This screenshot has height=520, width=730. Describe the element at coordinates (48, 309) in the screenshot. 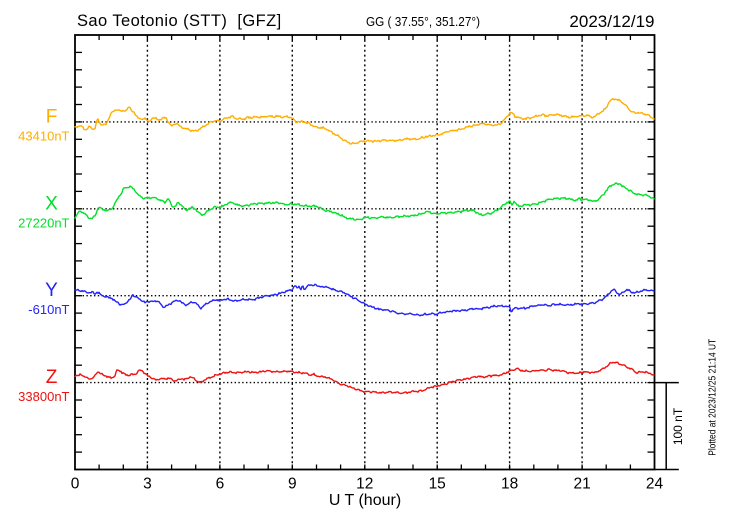

I see `svg-text: -610nT` at that location.